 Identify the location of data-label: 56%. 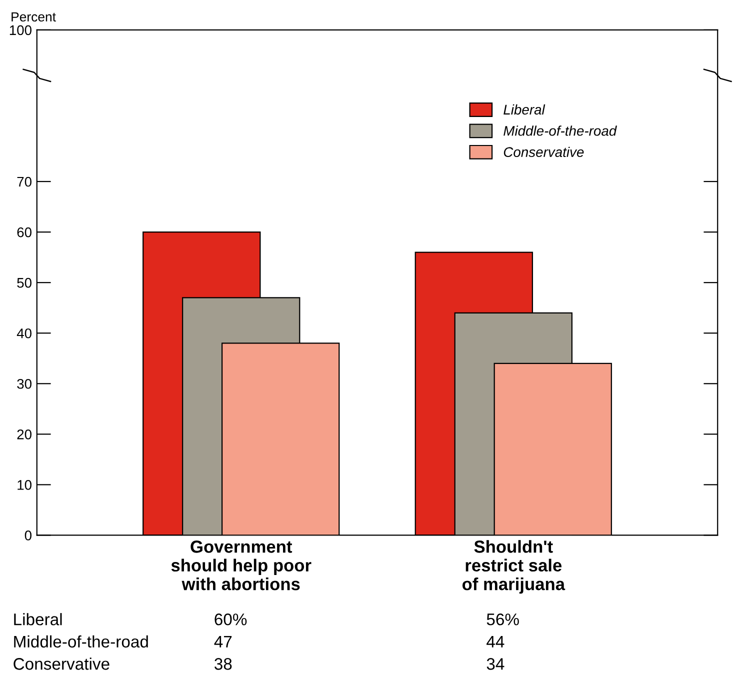
(502, 620).